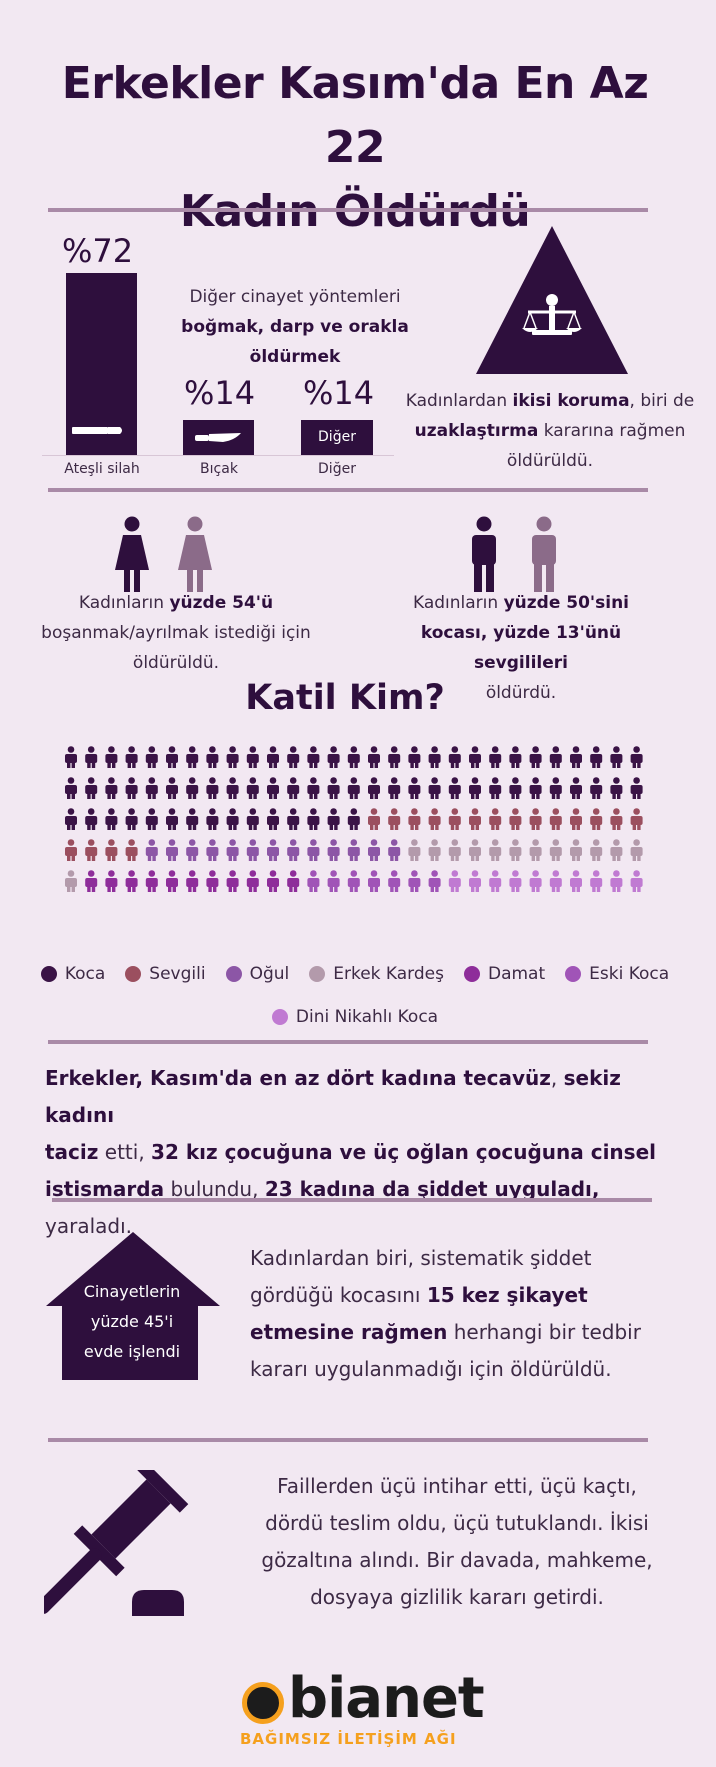 This screenshot has width=716, height=1767. What do you see at coordinates (132, 1321) in the screenshot?
I see `house-text-2: yüzde 45'i` at bounding box center [132, 1321].